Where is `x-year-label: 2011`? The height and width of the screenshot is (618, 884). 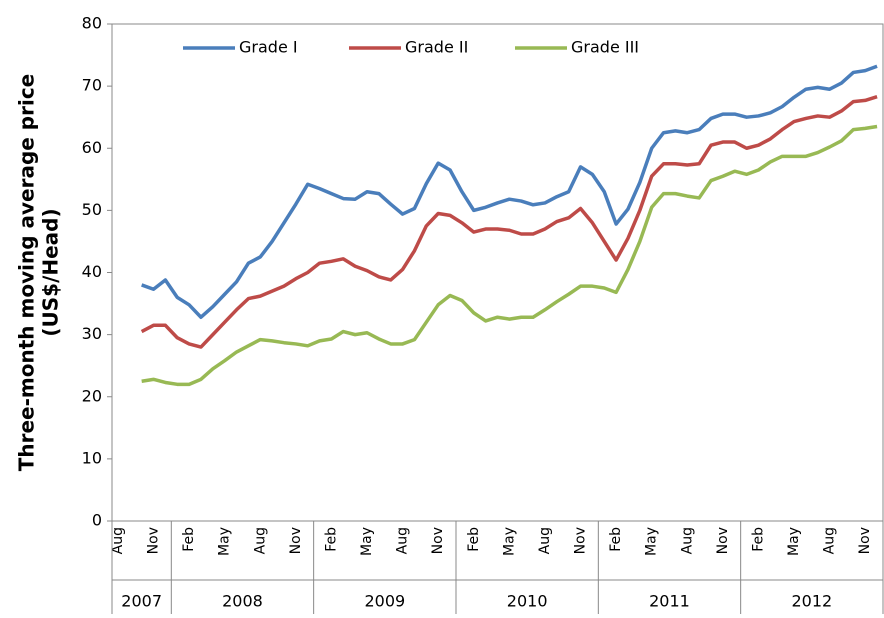 x-year-label: 2011 is located at coordinates (669, 601).